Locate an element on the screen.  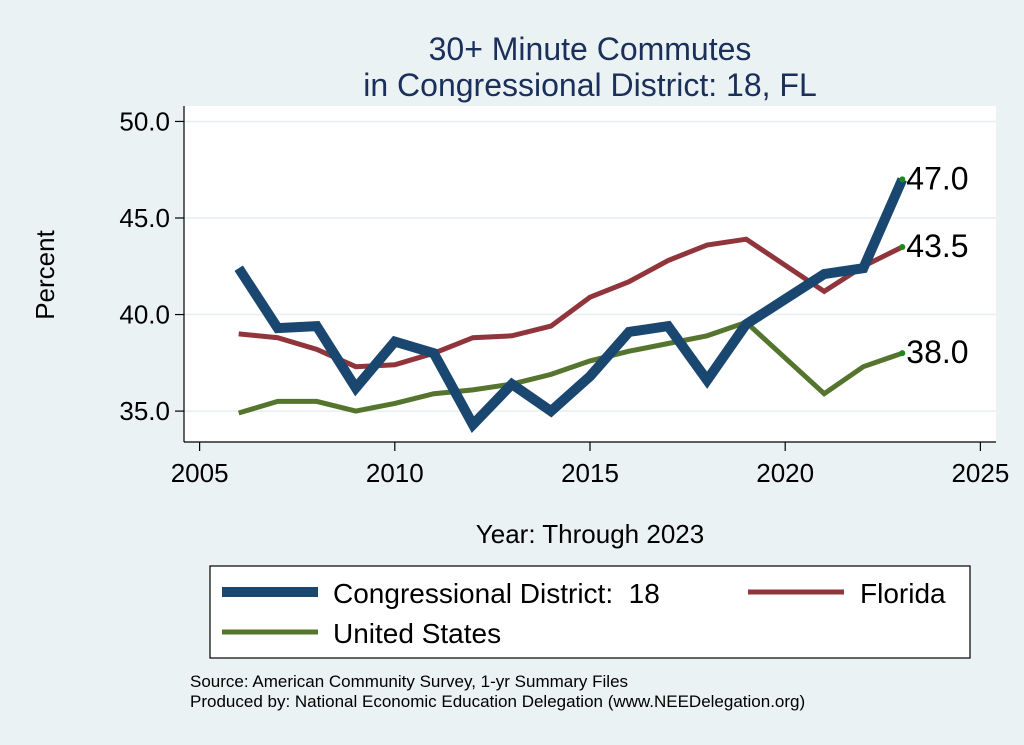
end-marker-florida is located at coordinates (902, 246).